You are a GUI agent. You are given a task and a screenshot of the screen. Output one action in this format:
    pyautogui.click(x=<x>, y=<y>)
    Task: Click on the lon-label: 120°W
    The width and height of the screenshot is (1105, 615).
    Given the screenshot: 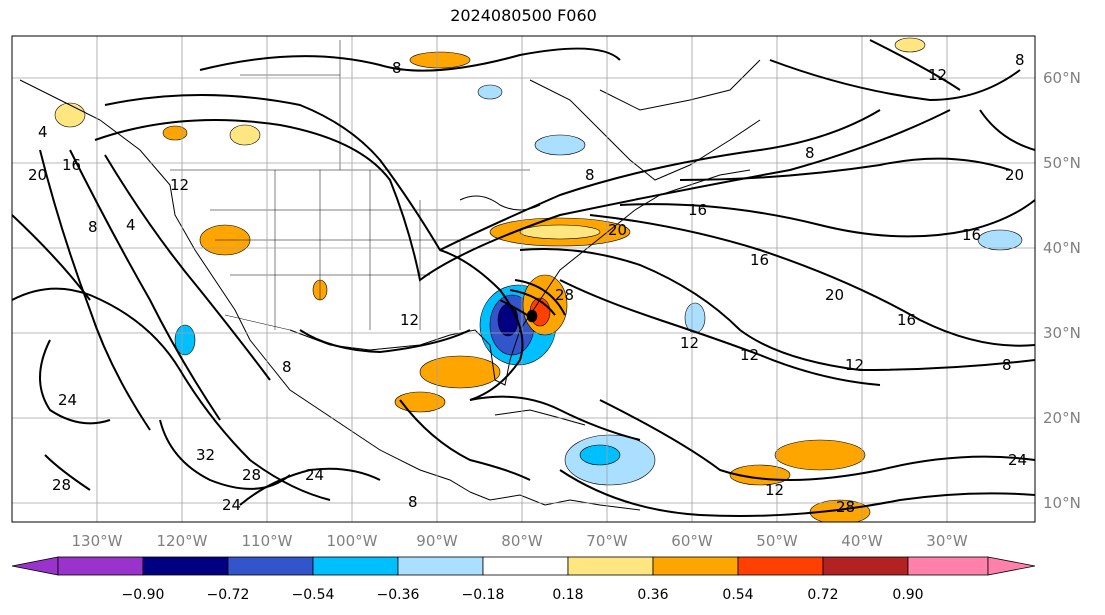 What is the action you would take?
    pyautogui.click(x=182, y=541)
    